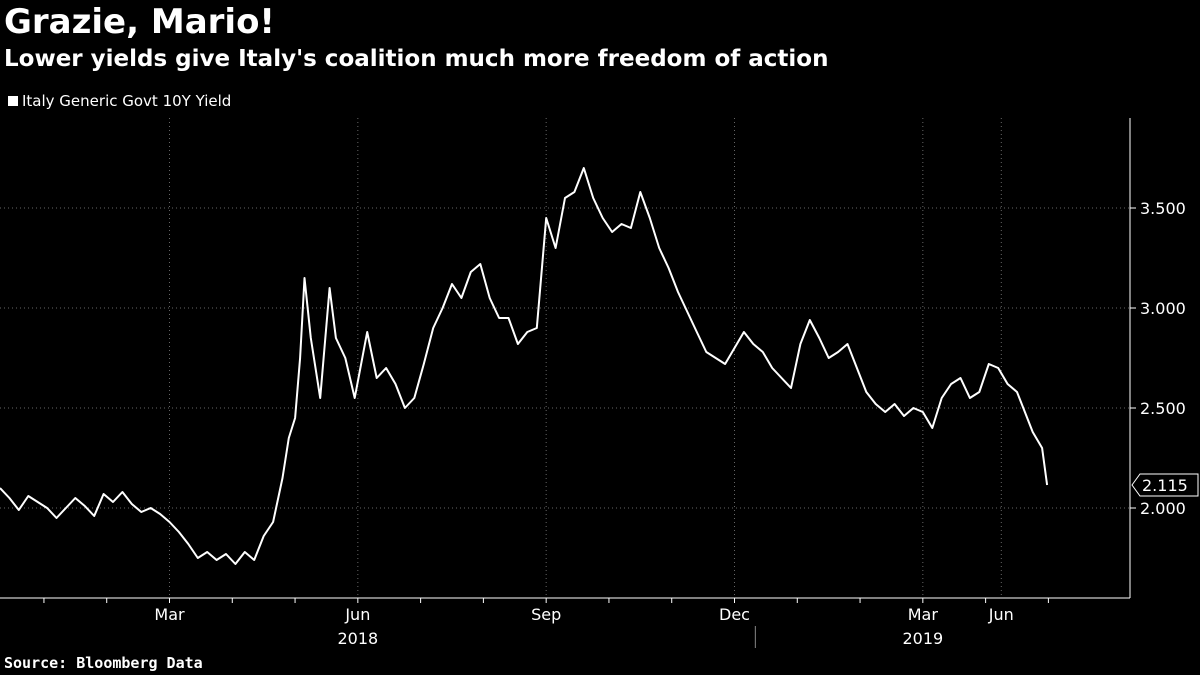 This screenshot has width=1200, height=675. I want to click on y-tick-label: 2.500, so click(1163, 408).